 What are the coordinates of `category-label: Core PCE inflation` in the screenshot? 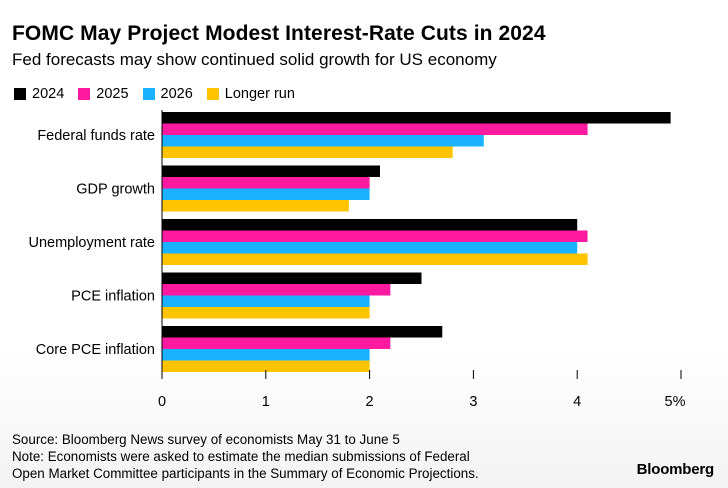 It's located at (95, 350).